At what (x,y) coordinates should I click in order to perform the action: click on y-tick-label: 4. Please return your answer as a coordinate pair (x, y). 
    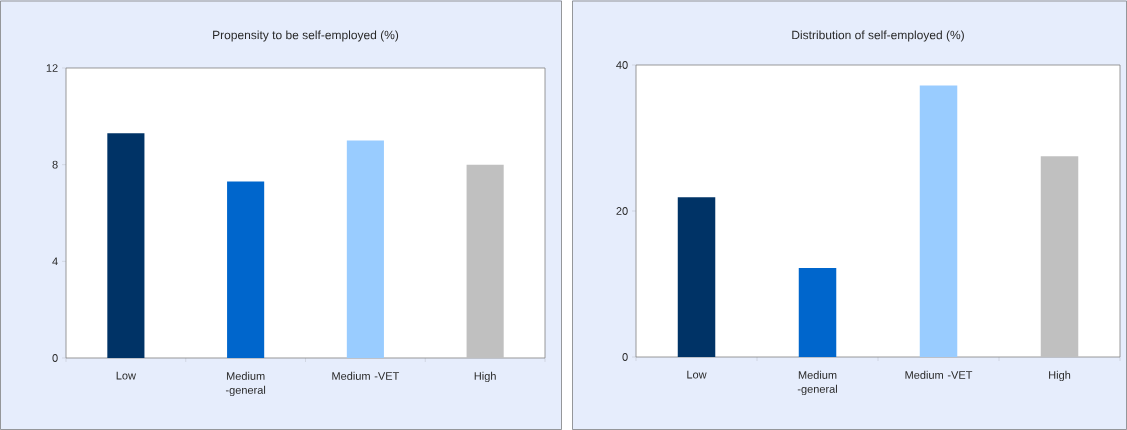
    Looking at the image, I should click on (55, 261).